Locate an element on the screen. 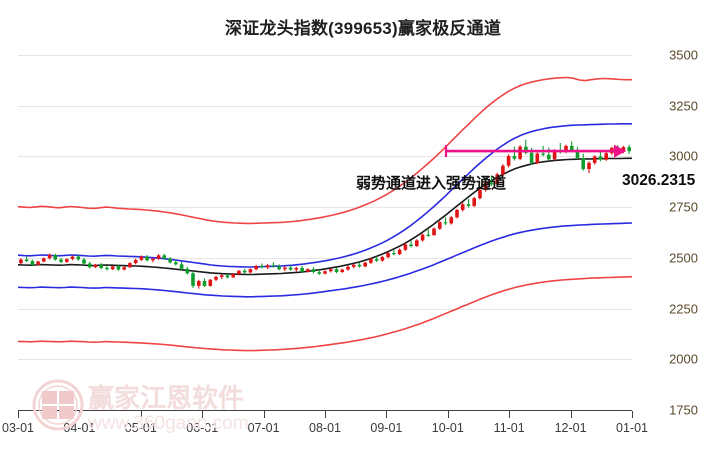 Image resolution: width=726 pixels, height=450 pixels. x-axis-tick-label: 07-01 is located at coordinates (263, 428).